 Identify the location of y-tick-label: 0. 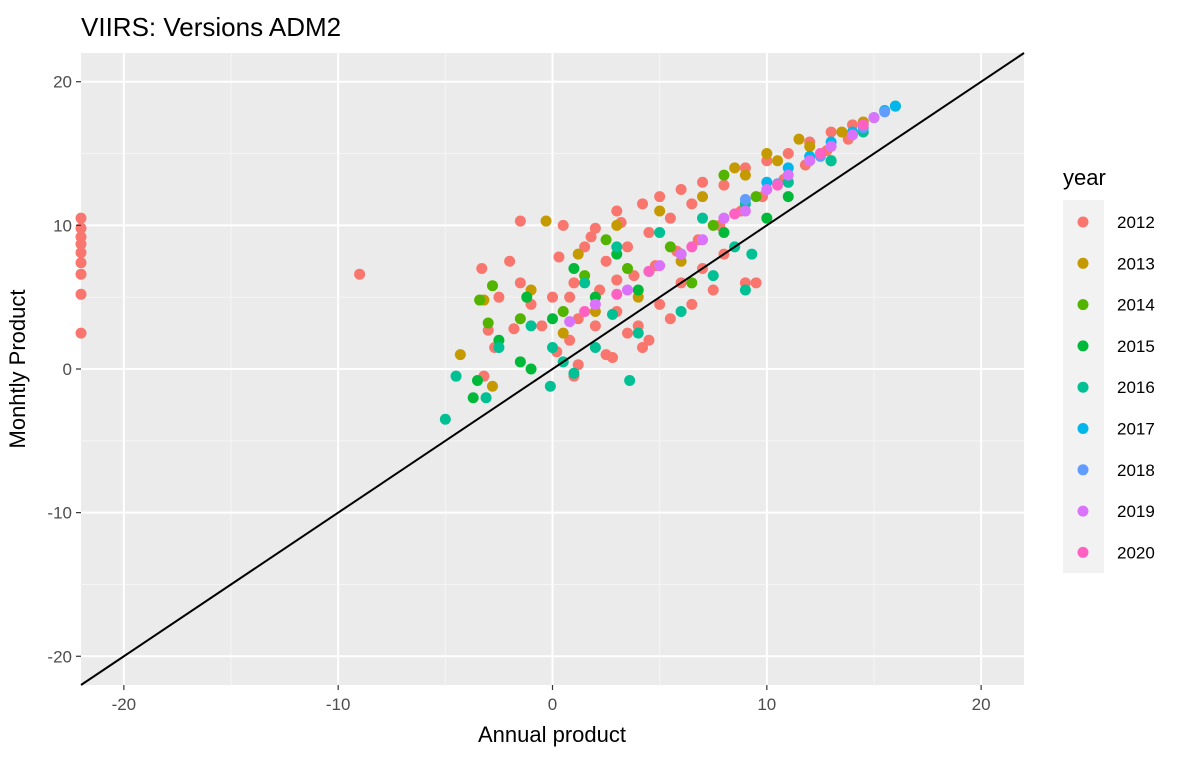
(67, 369).